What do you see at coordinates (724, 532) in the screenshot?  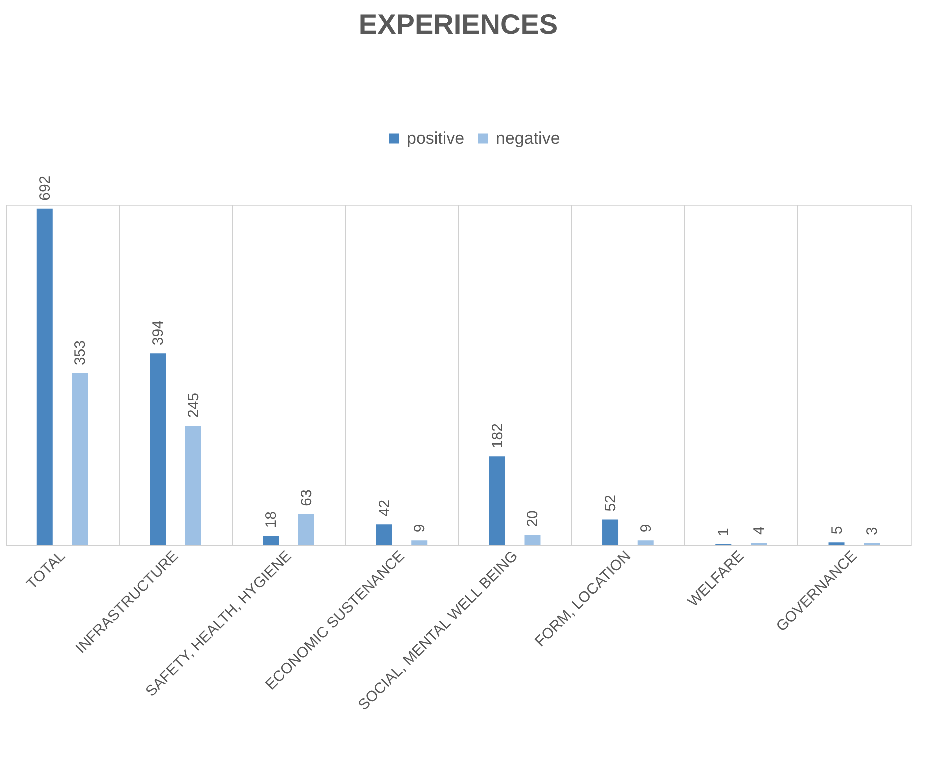 I see `data-label: 1` at bounding box center [724, 532].